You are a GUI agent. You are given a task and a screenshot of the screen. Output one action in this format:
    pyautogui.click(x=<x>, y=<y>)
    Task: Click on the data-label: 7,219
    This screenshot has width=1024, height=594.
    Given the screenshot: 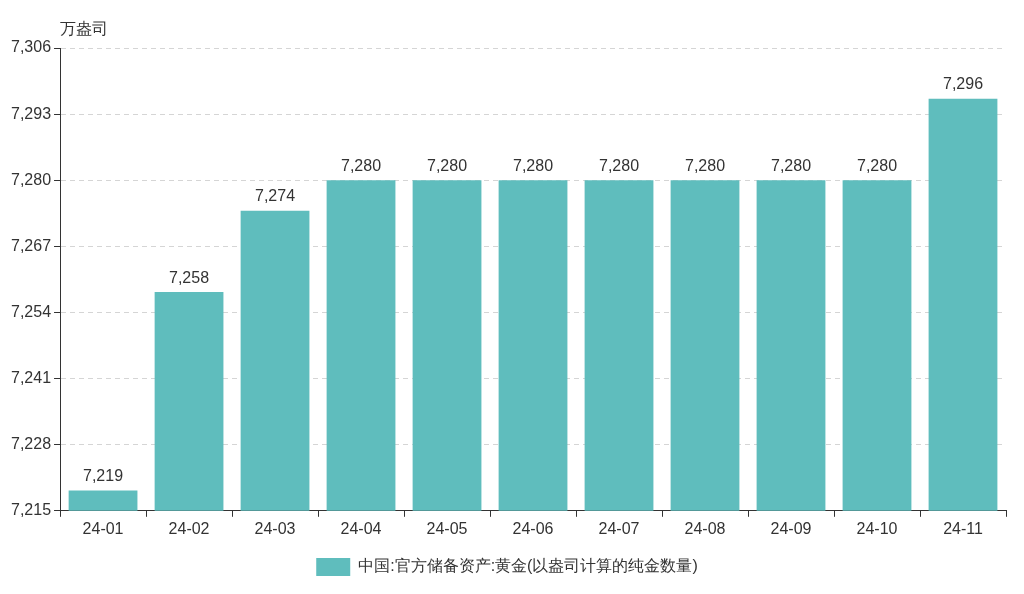 What is the action you would take?
    pyautogui.click(x=103, y=475)
    